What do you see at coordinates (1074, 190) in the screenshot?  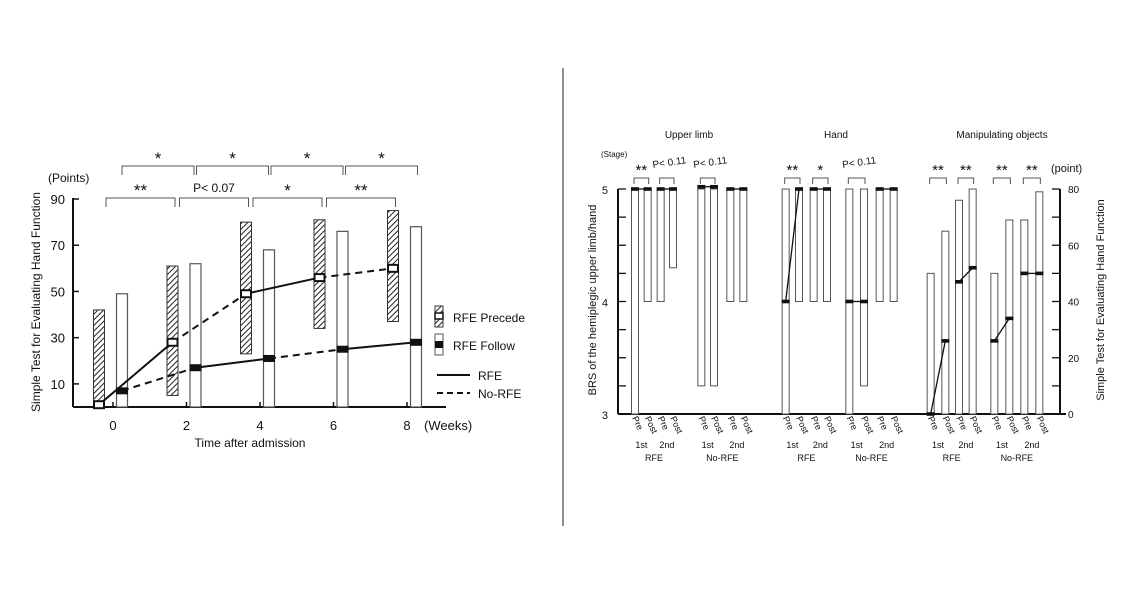 I see `right-y-tick-label: 80` at bounding box center [1074, 190].